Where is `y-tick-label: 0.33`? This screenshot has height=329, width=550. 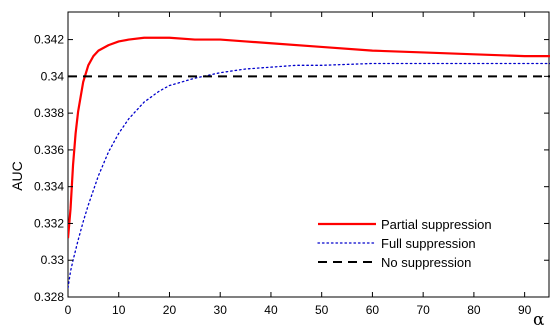 y-tick-label: 0.33 is located at coordinates (53, 260).